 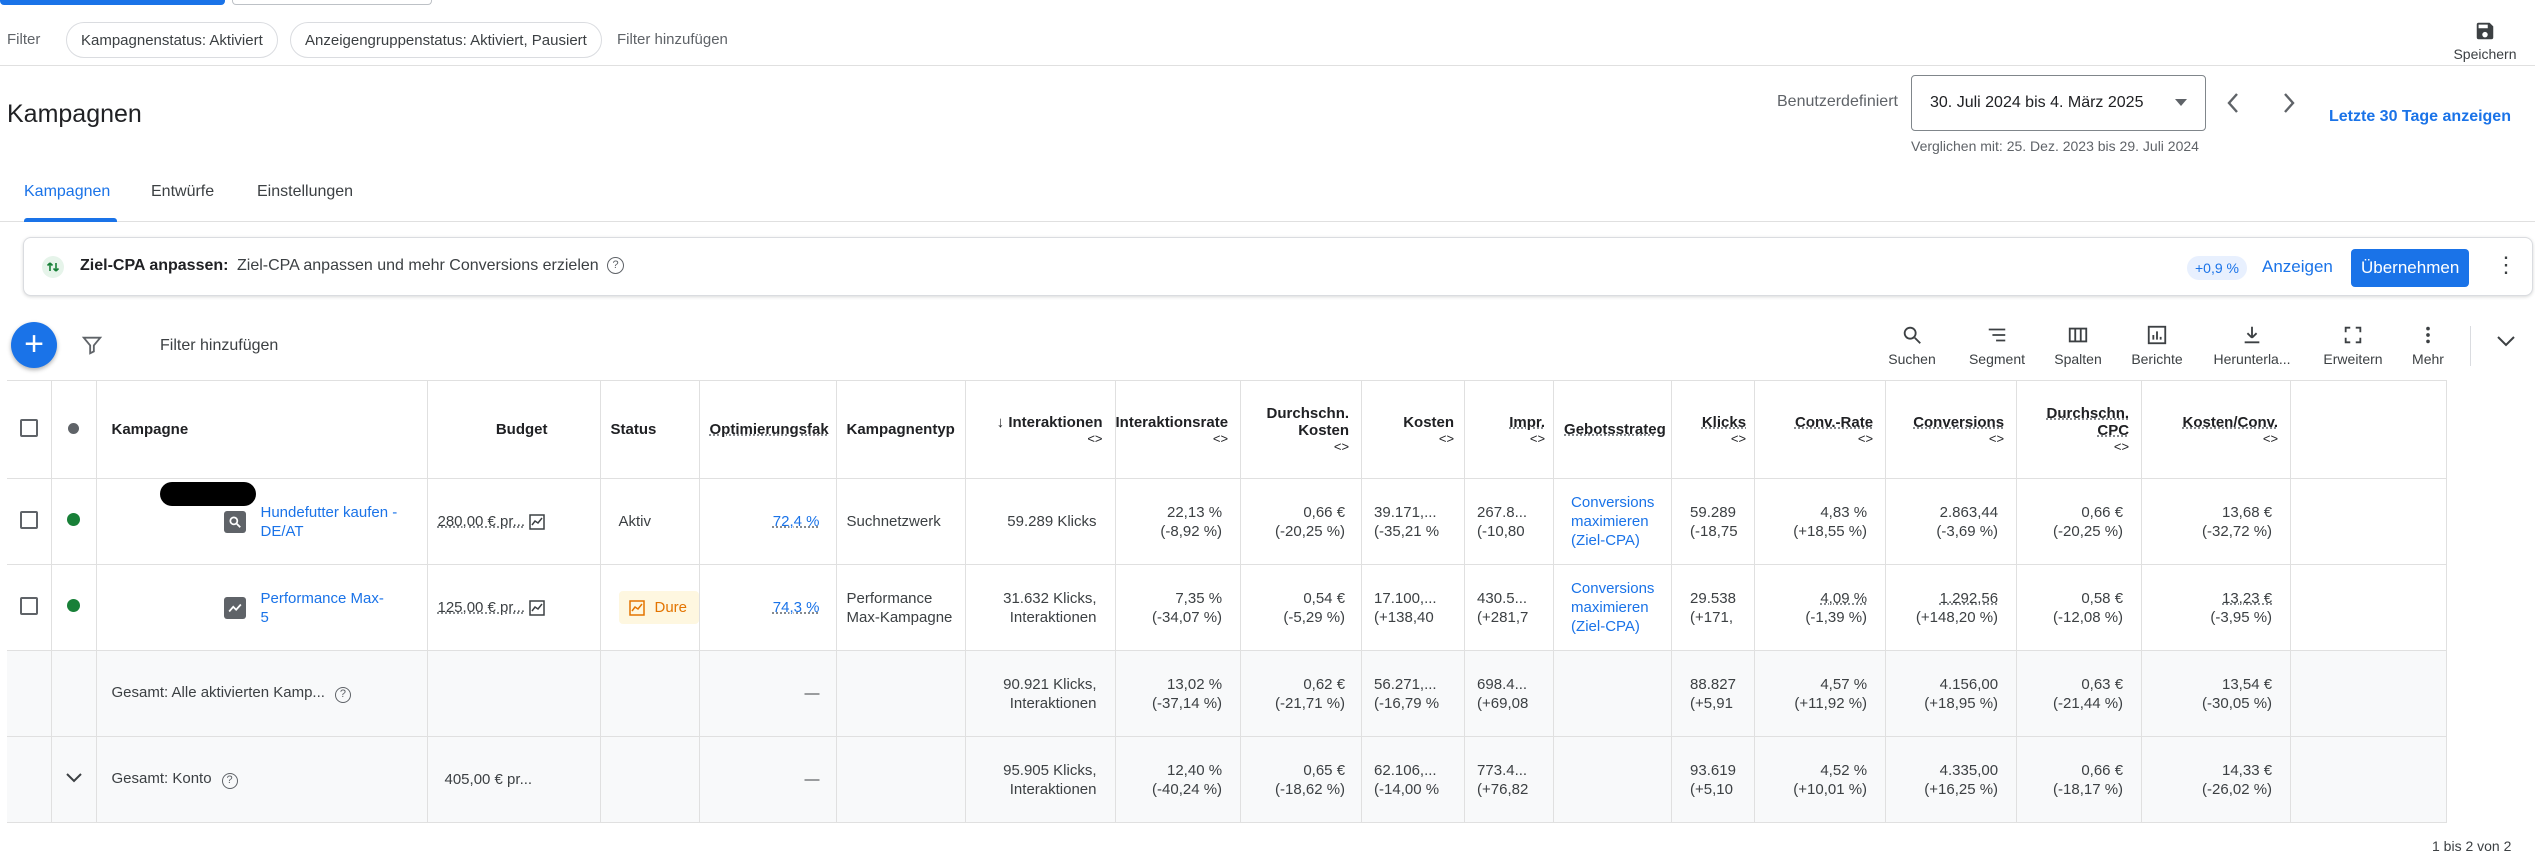 What do you see at coordinates (1997, 359) in the screenshot?
I see `toolbar-segment-label: Segment` at bounding box center [1997, 359].